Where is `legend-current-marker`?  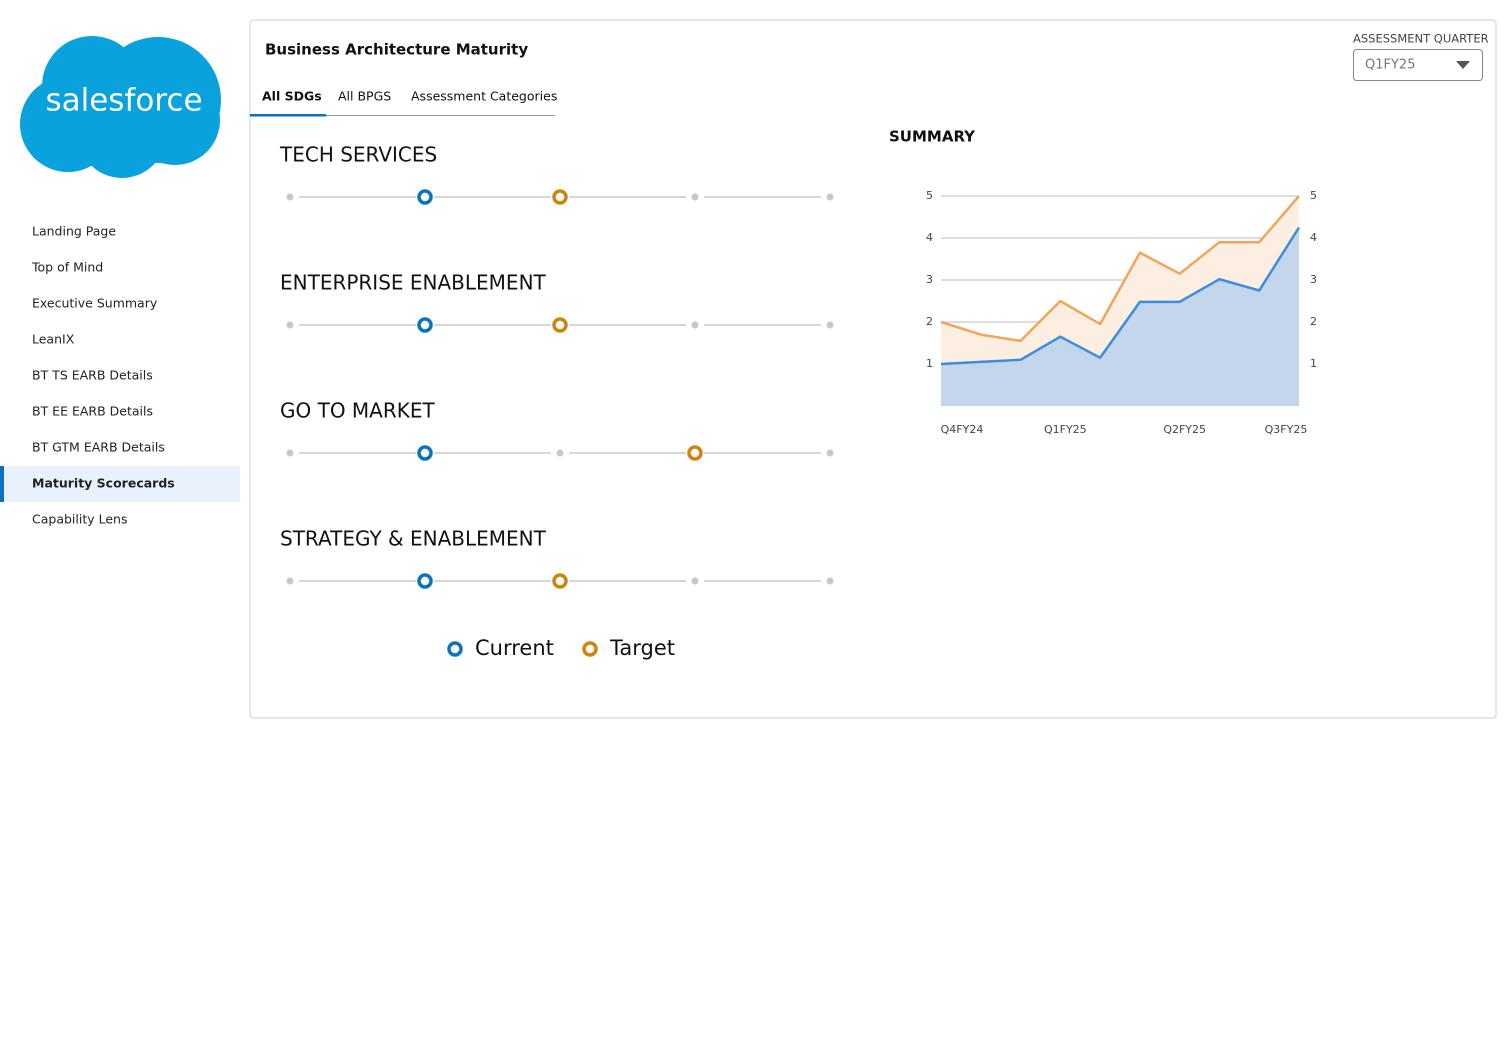
legend-current-marker is located at coordinates (455, 649).